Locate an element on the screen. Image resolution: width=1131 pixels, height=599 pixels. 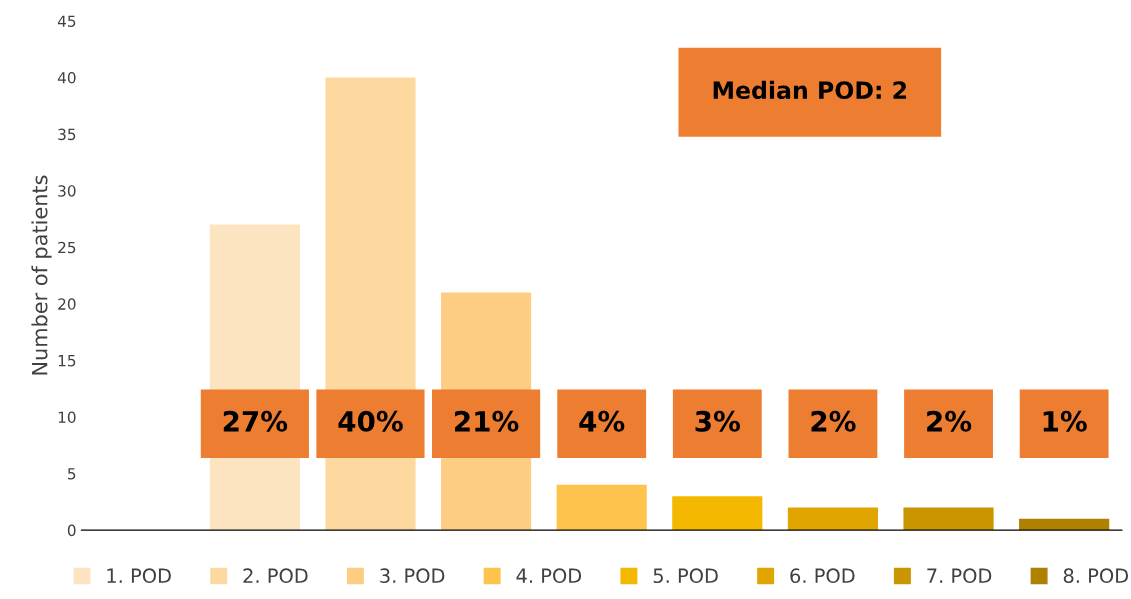
y-tick-label: 5 is located at coordinates (72, 474).